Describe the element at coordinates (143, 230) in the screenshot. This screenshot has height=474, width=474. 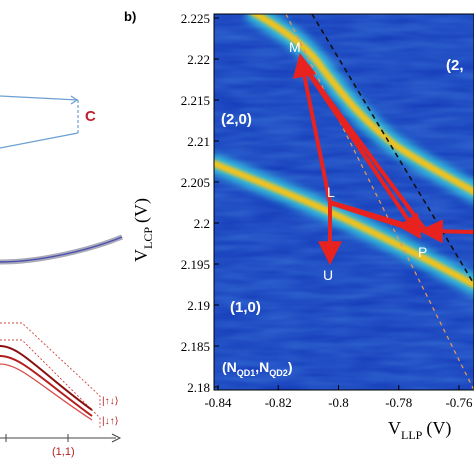
I see `y-axis-label: VLCP(V)` at that location.